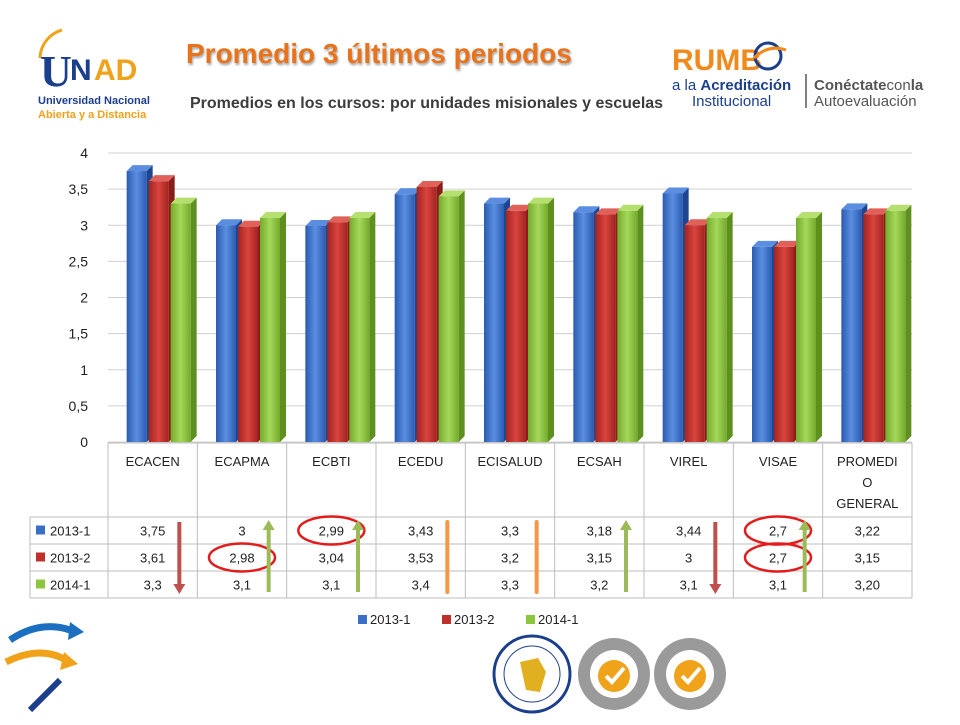 The width and height of the screenshot is (960, 725). I want to click on y-tick-label: 3,5, so click(79, 189).